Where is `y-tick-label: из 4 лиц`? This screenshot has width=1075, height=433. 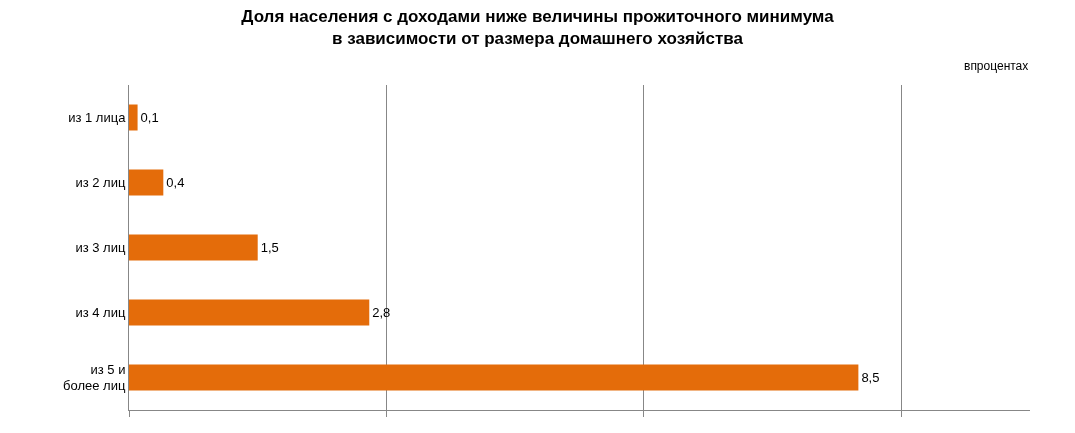
y-tick-label: из 4 лиц is located at coordinates (100, 313).